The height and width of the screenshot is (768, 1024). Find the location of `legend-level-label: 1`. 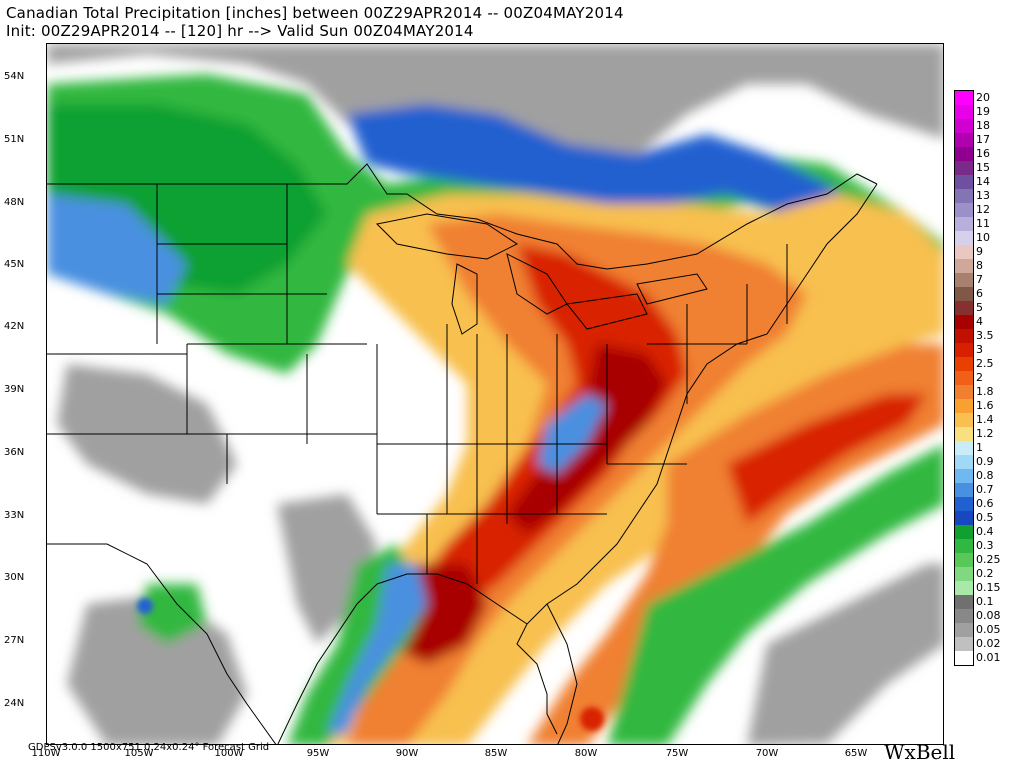

legend-level-label: 1 is located at coordinates (979, 447).